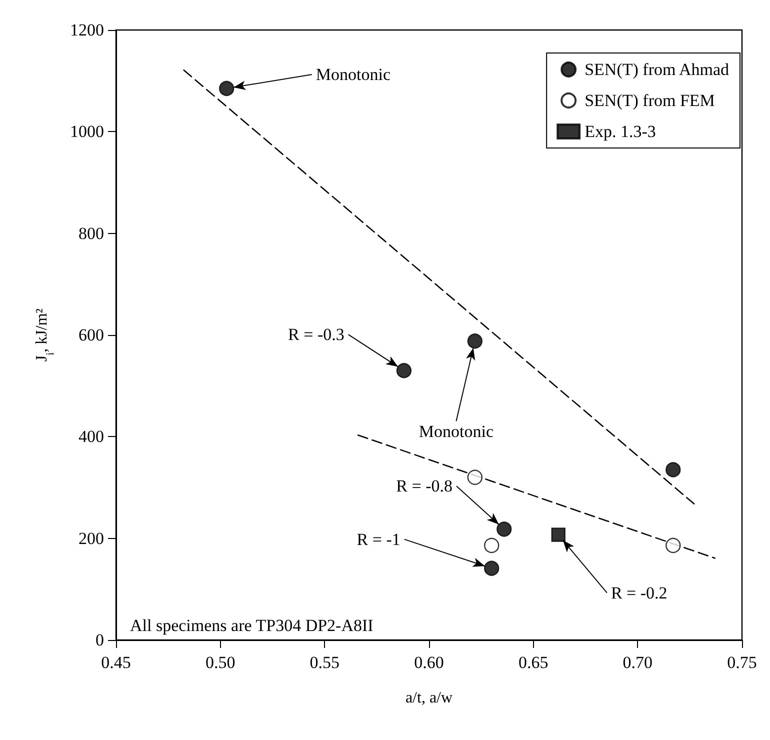 The image size is (770, 740). Describe the element at coordinates (378, 539) in the screenshot. I see `annotation: R = -1` at that location.